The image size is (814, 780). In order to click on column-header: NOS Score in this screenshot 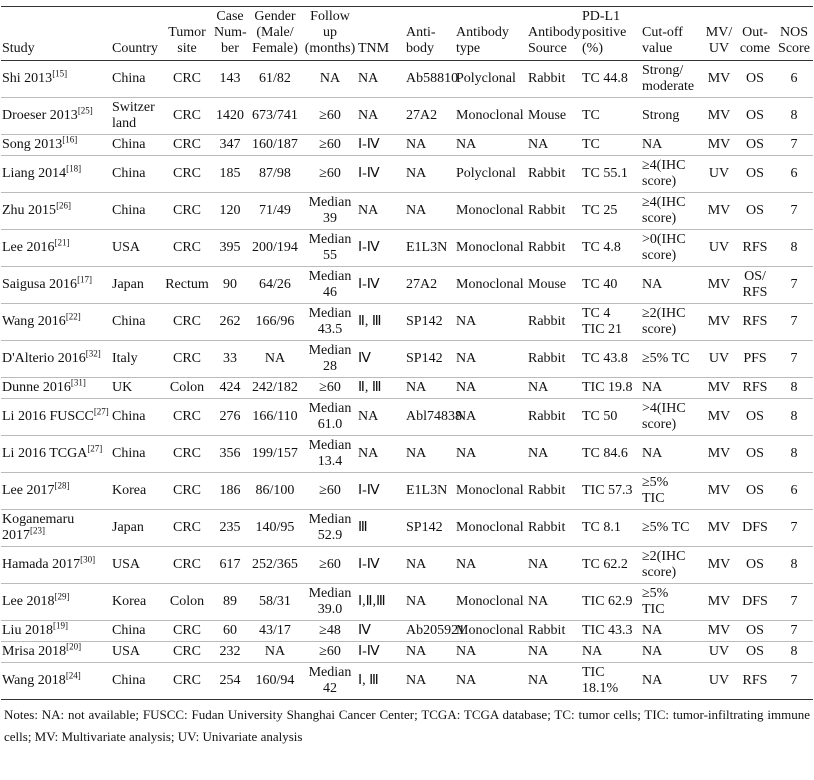, I will do `click(794, 33)`.